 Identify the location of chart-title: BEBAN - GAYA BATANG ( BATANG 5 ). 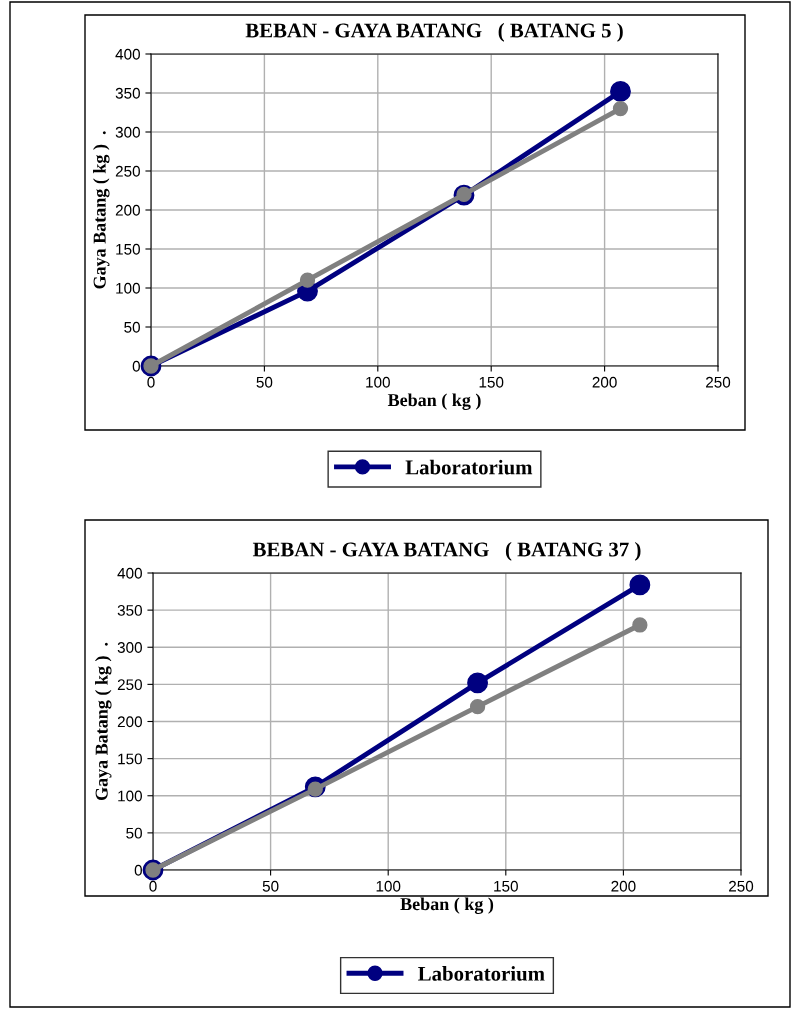
(434, 32).